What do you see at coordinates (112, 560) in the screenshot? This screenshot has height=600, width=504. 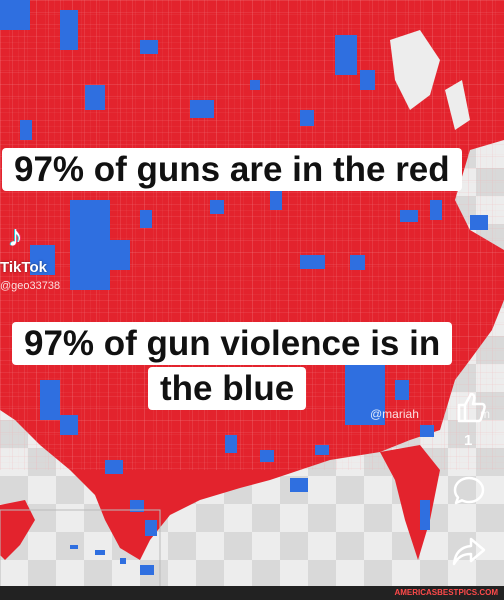 I see `hawaii-islands` at bounding box center [112, 560].